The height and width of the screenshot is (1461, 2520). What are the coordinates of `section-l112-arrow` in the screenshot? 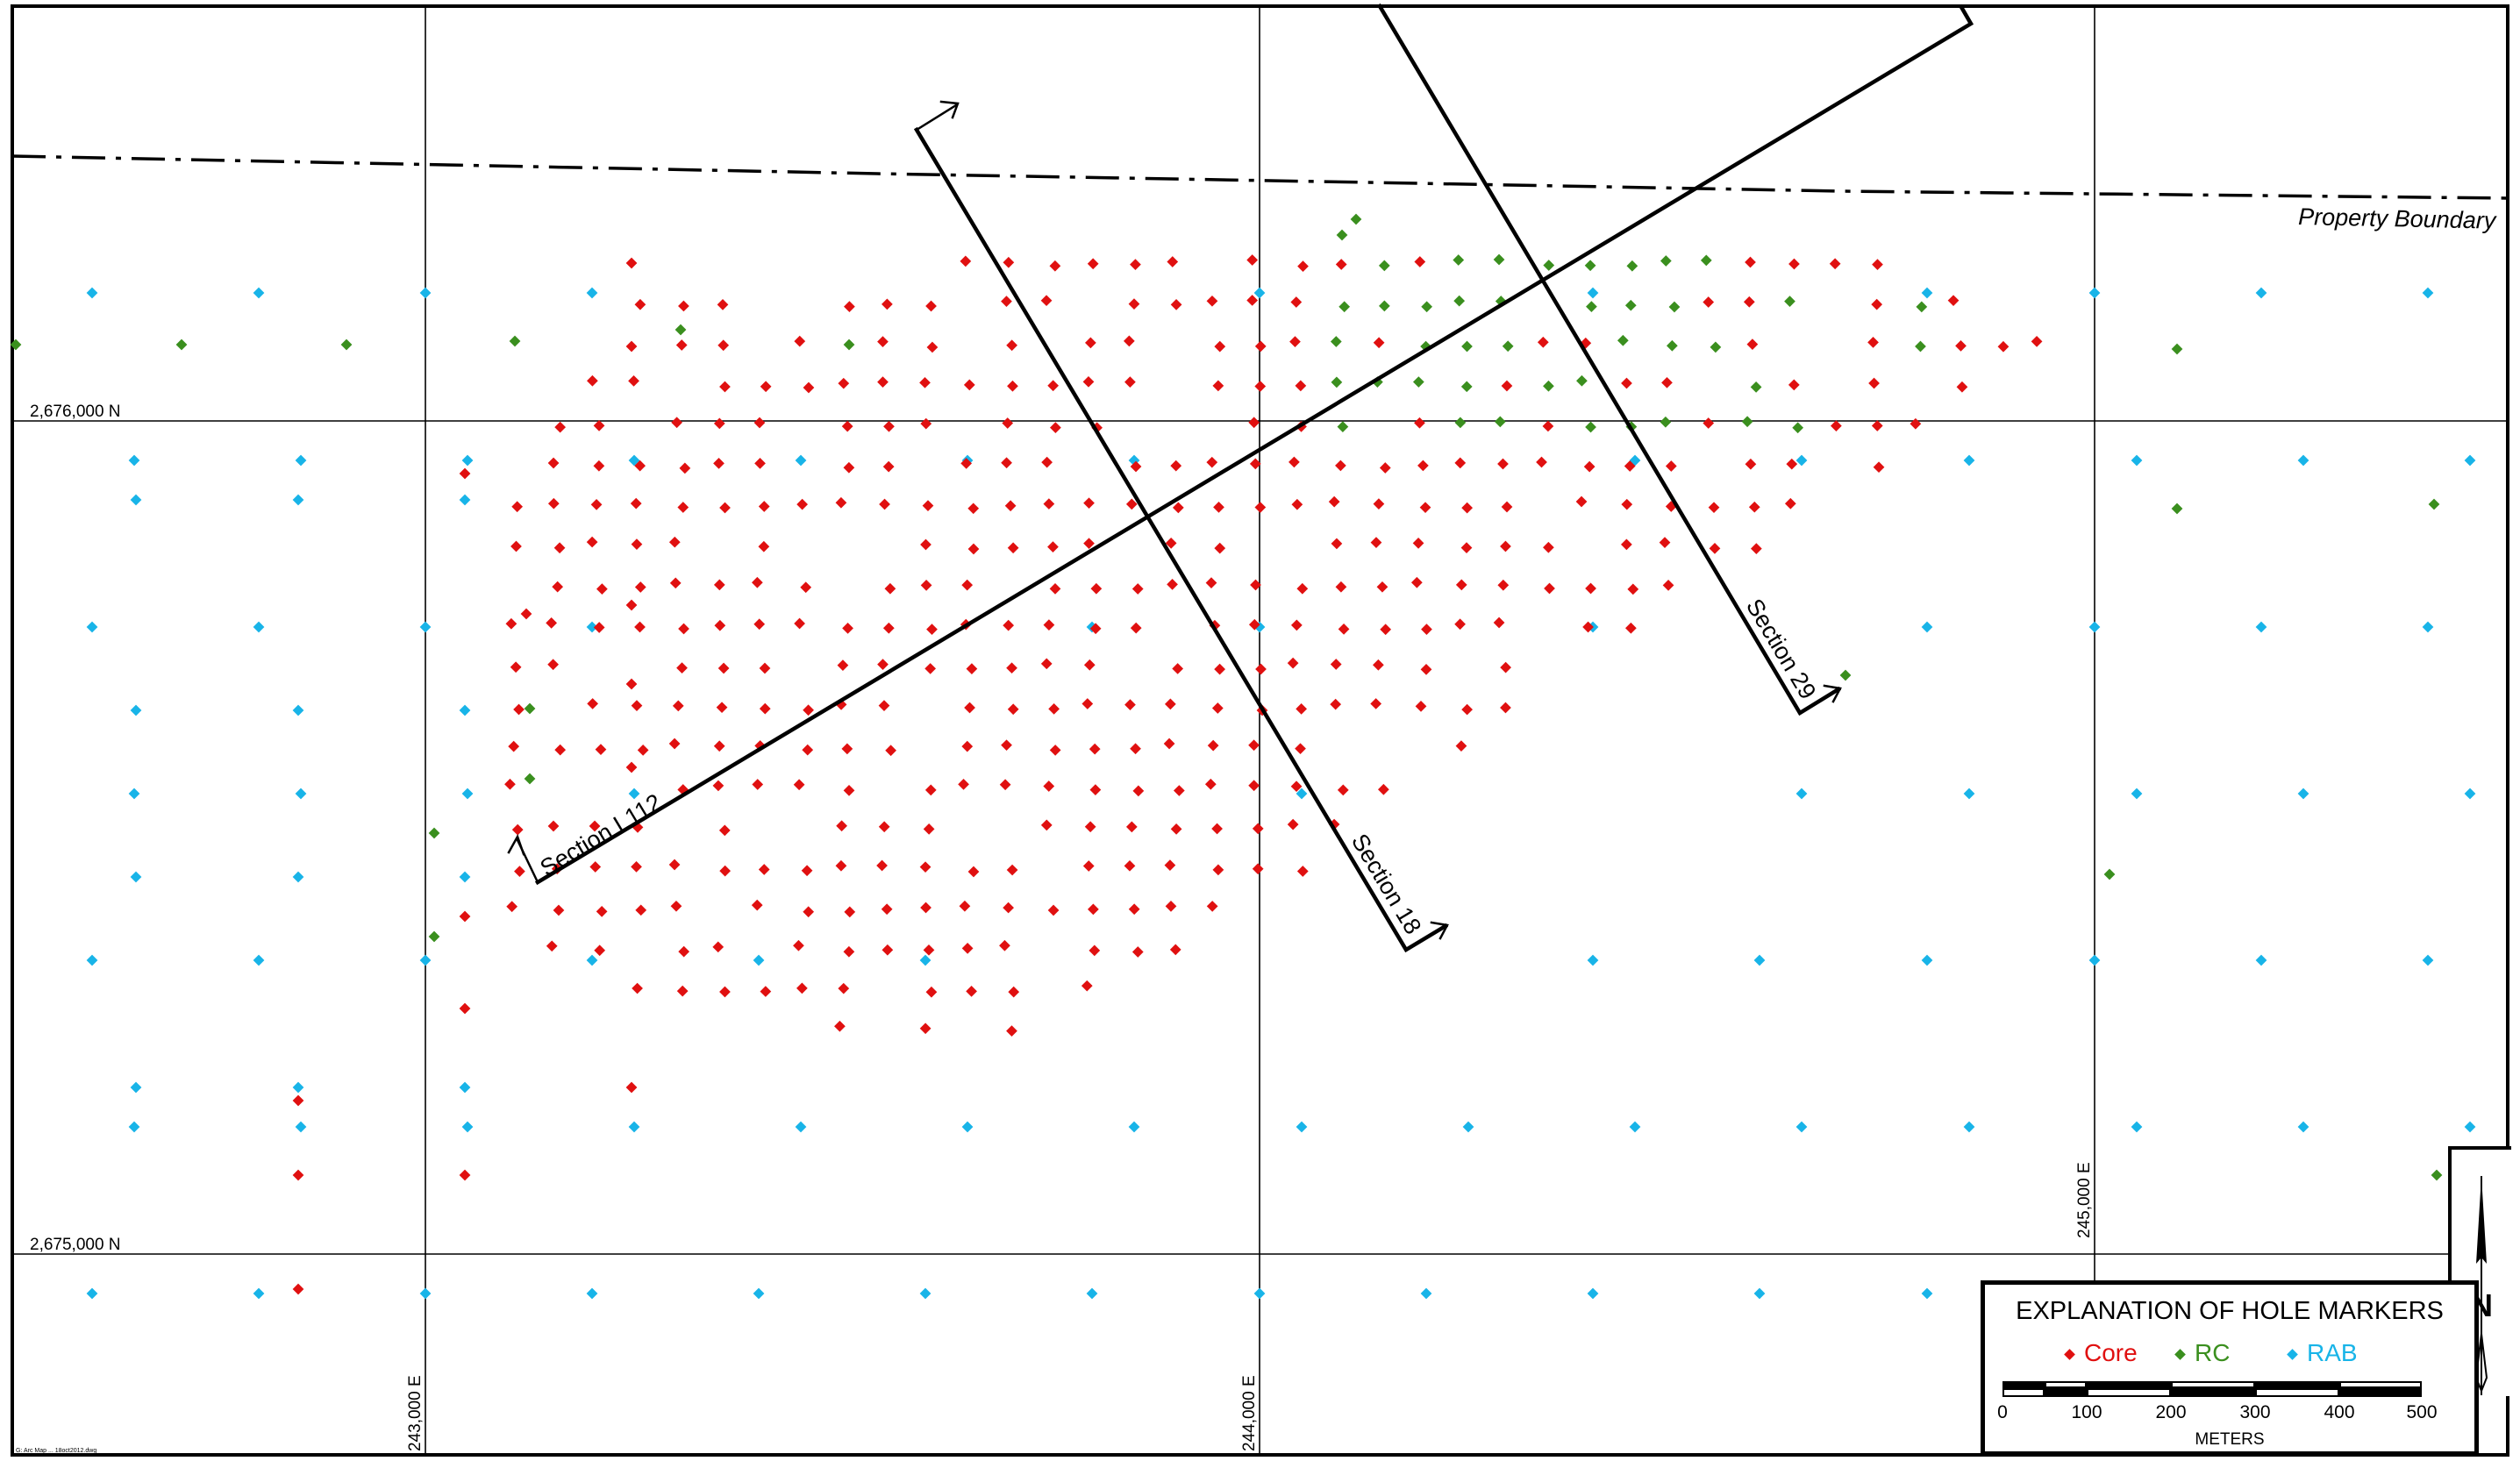 It's located at (516, 845).